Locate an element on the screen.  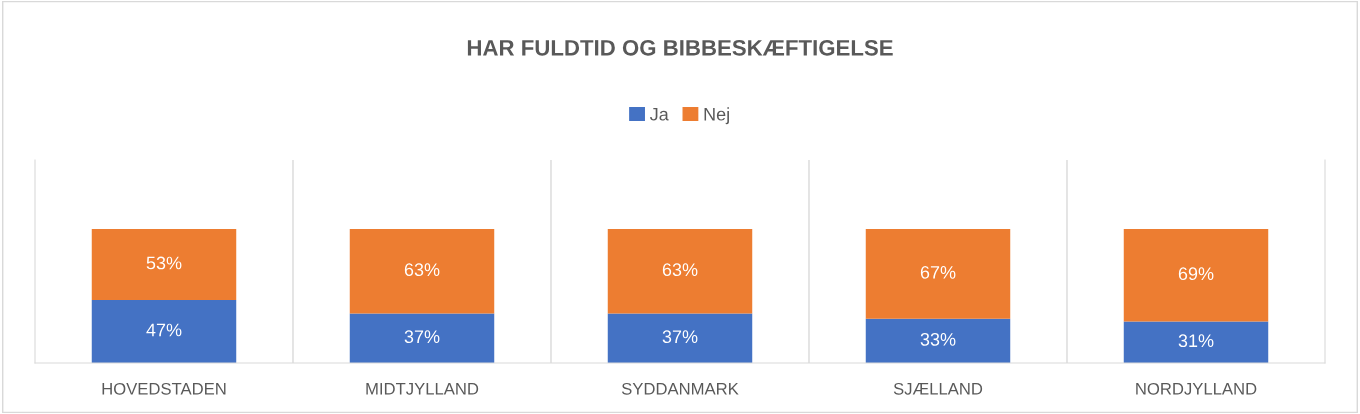
x-tick-label: SYDDANMARK is located at coordinates (680, 388).